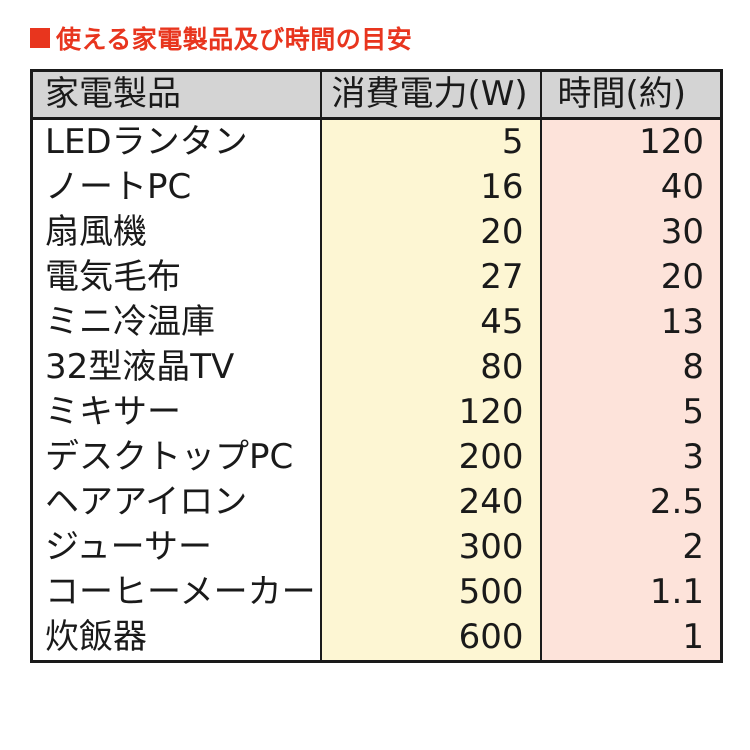  Describe the element at coordinates (430, 457) in the screenshot. I see `power-value: 200` at that location.